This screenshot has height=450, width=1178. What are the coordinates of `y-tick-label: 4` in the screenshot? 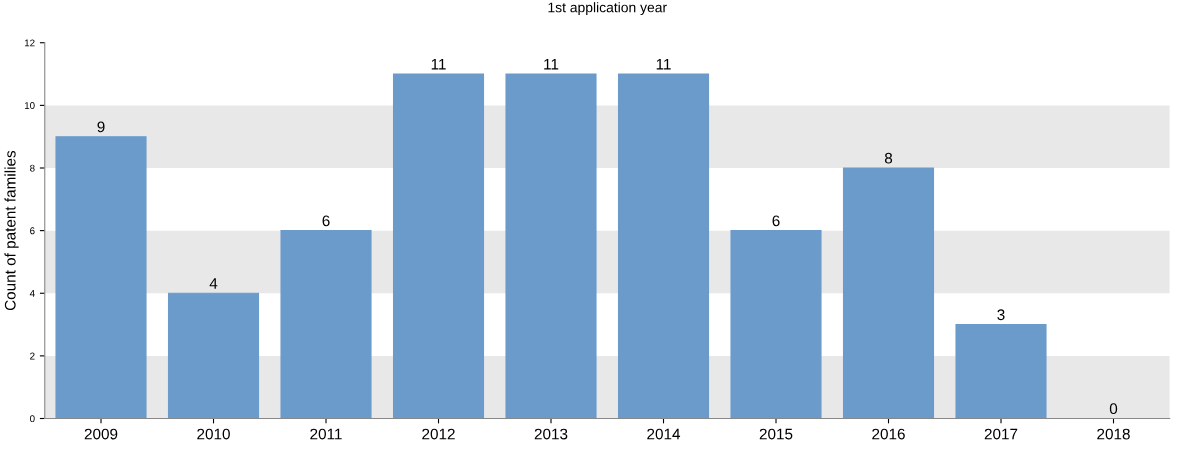 It's located at (32, 293).